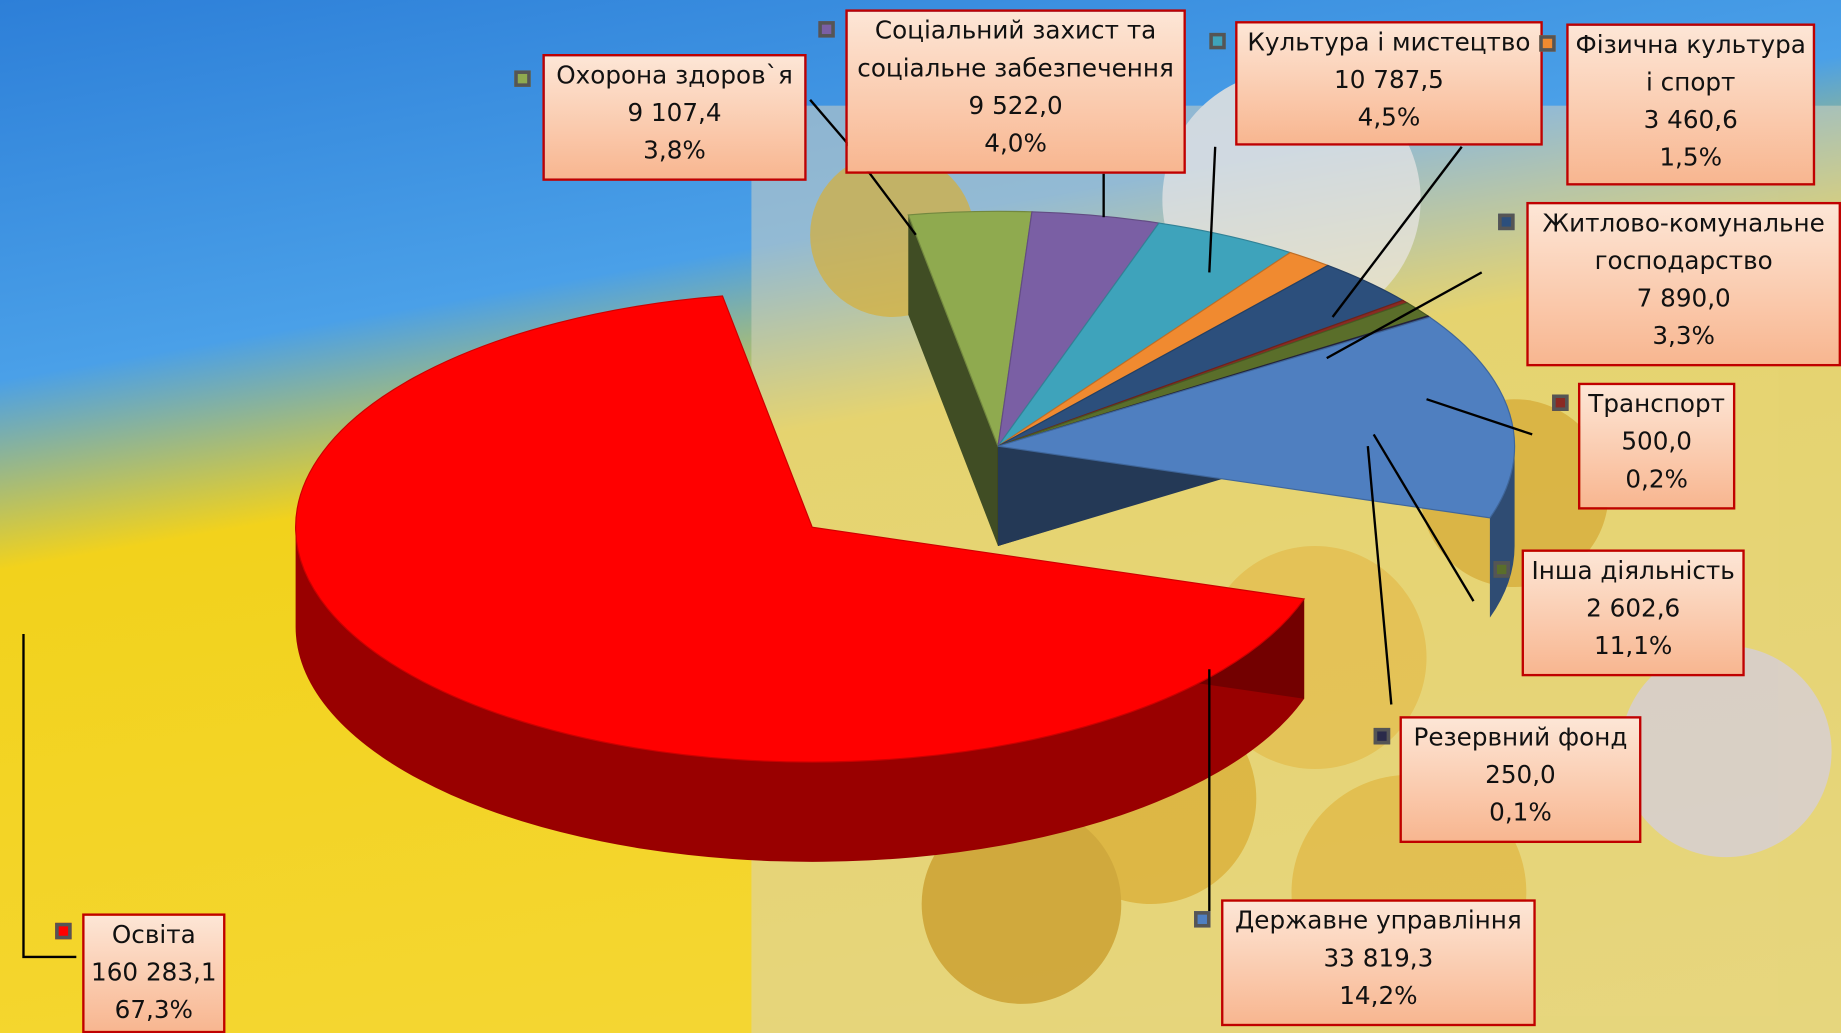 This screenshot has height=1033, width=1841. Describe the element at coordinates (1657, 403) in the screenshot. I see `category: Транспорт` at that location.